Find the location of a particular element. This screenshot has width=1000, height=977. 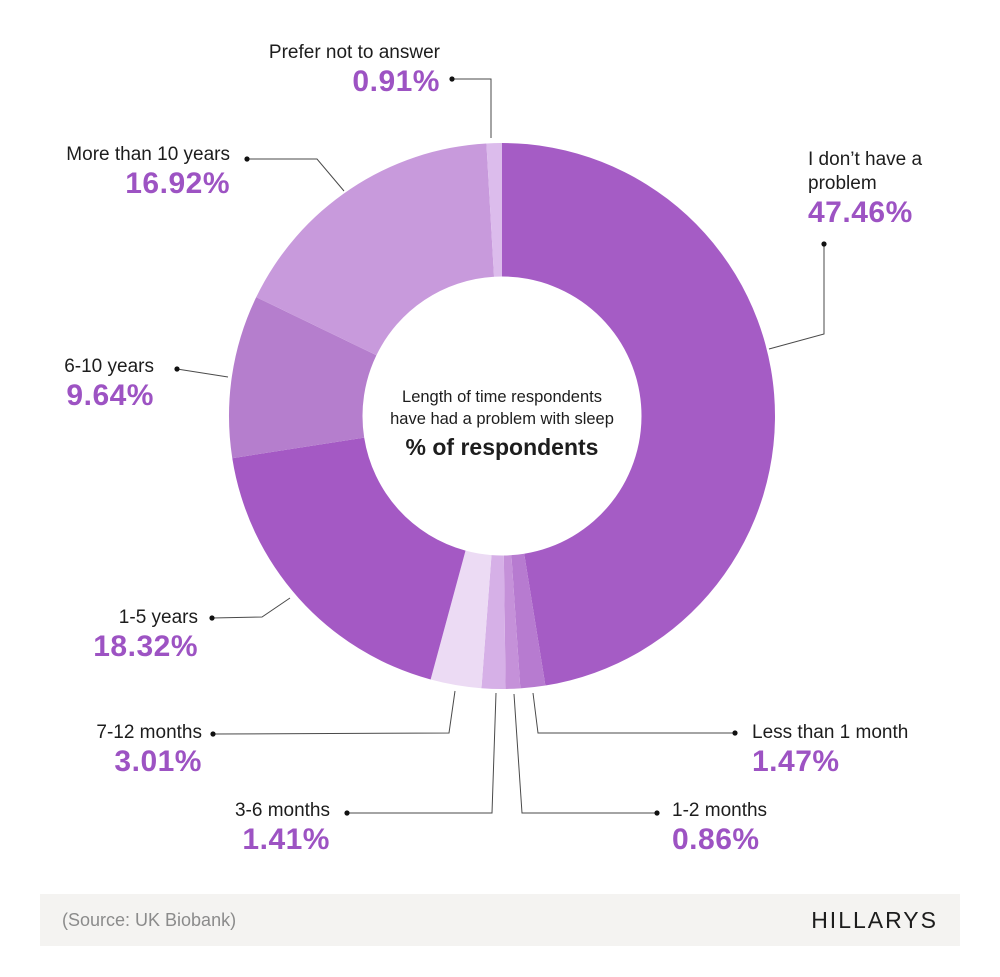

callout-value: 0.91% is located at coordinates (396, 81).